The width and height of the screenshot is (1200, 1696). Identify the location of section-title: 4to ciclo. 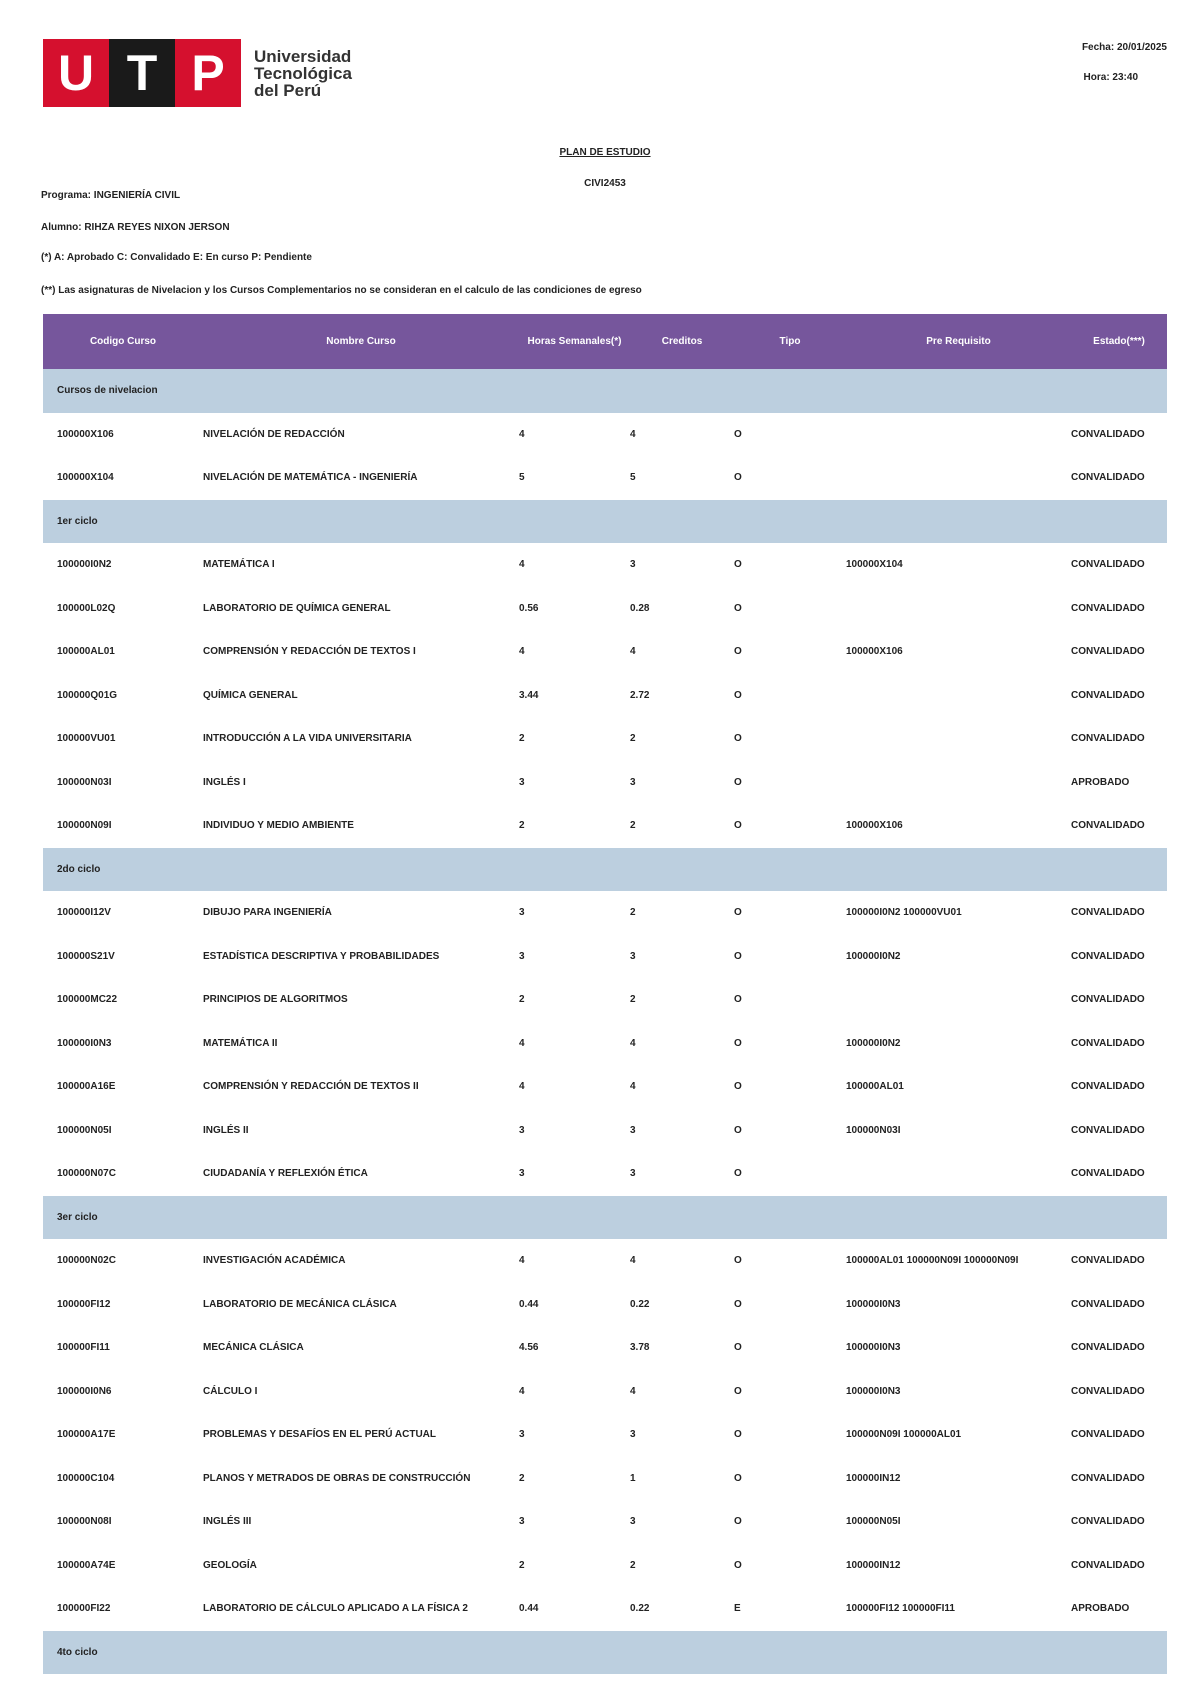
(605, 1652).